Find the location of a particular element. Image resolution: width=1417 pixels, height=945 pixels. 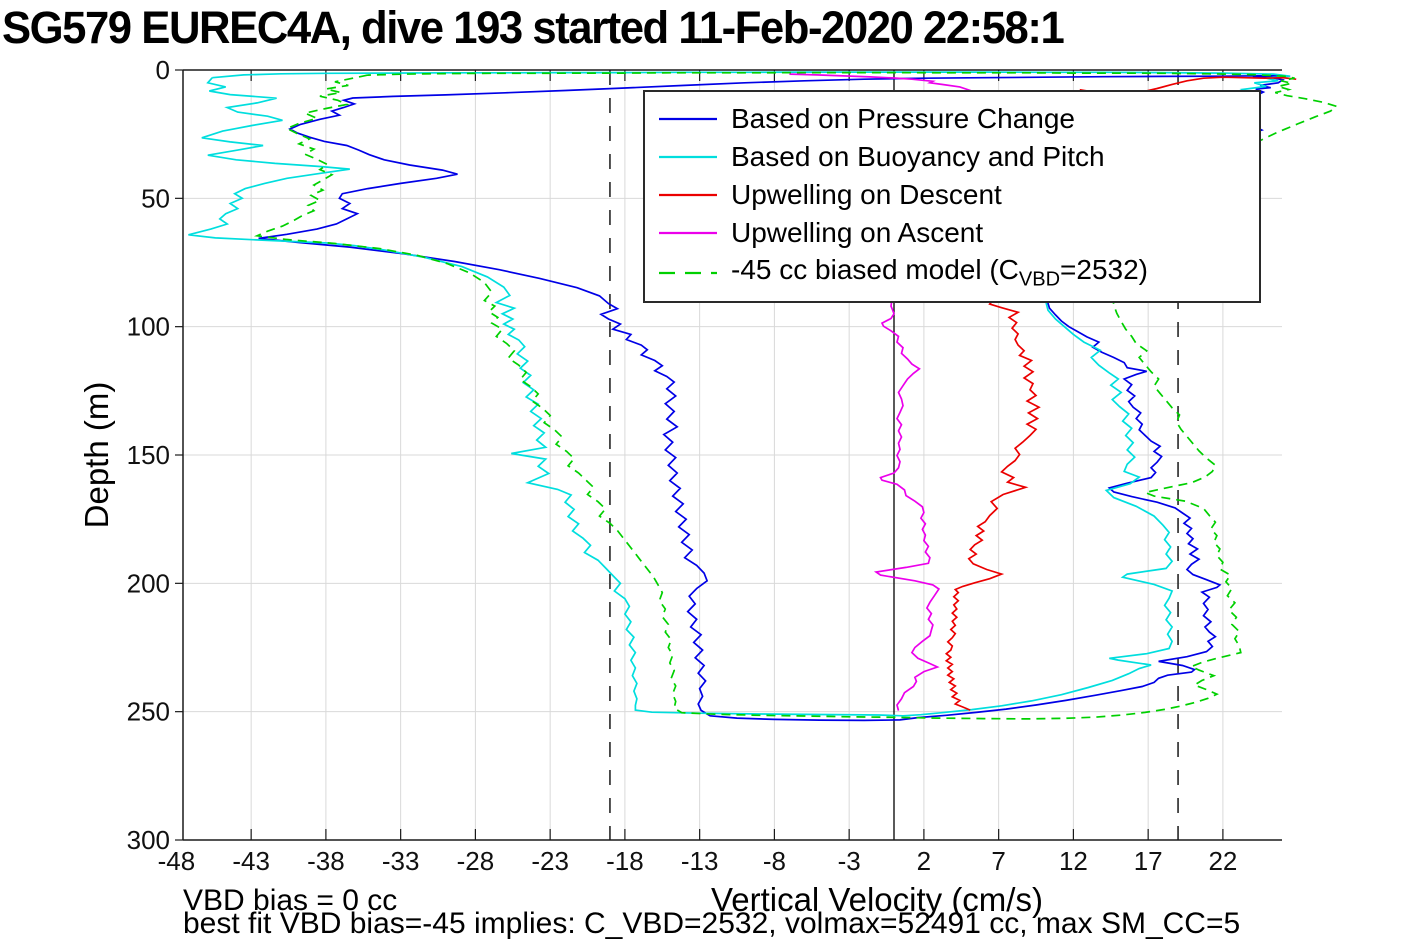

x-tick-label: -3 is located at coordinates (849, 861).